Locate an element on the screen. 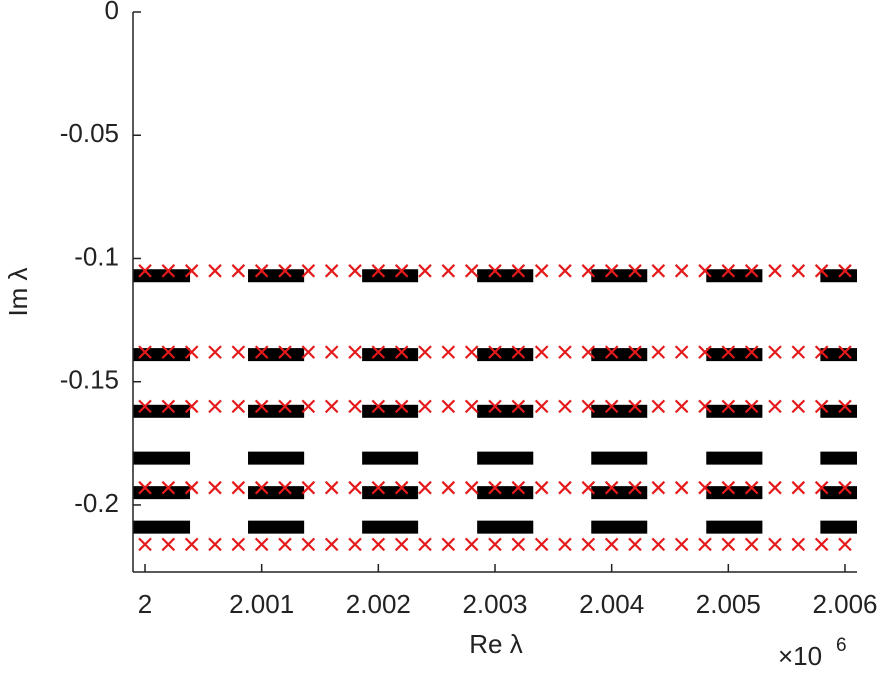 This screenshot has width=886, height=674. y-tick-label: -0.15 is located at coordinates (89, 380).